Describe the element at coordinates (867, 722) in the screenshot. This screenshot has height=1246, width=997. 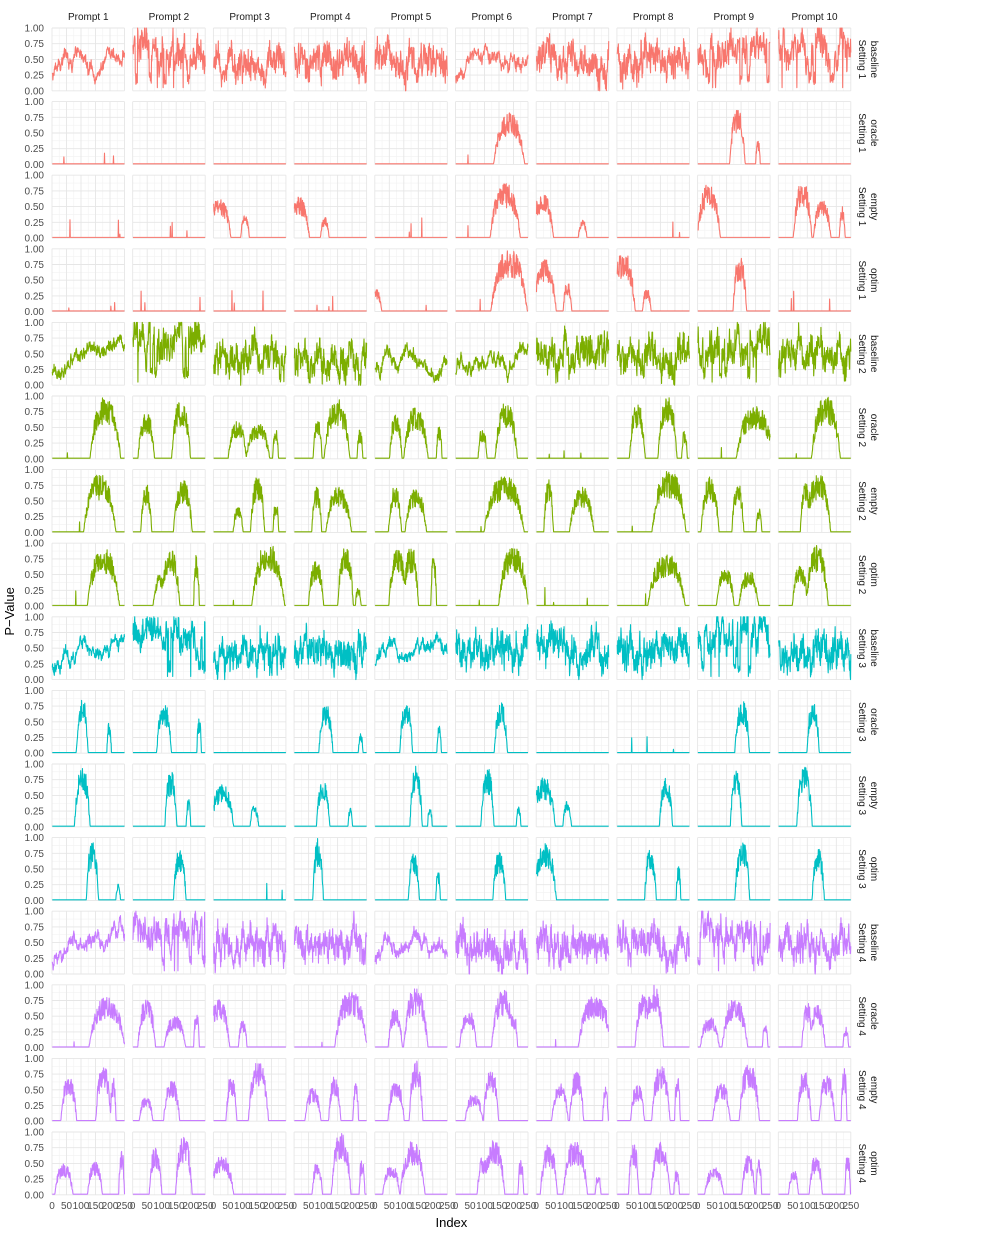
I see `row-strip-label: oracleSetting 3` at that location.